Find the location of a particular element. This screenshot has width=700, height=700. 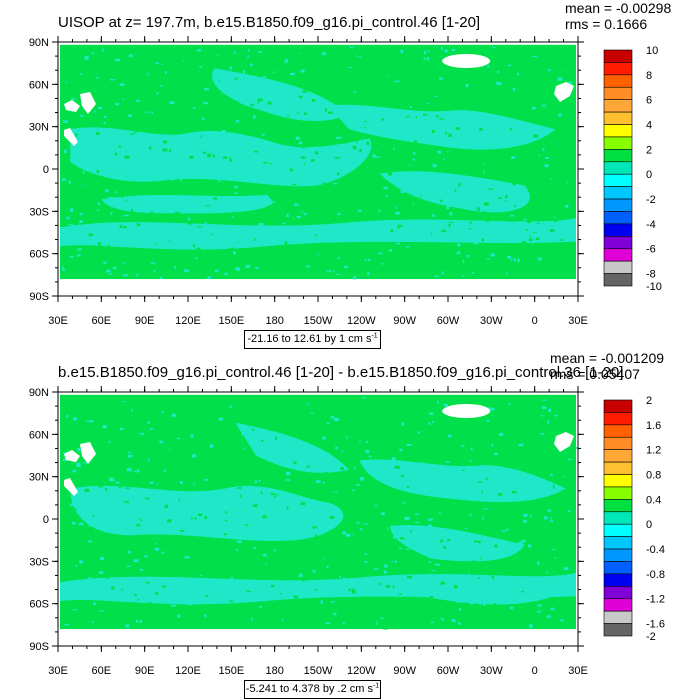

contour-range-label: -5.241 to 4.378 by .2 cm s is located at coordinates (309, 689).